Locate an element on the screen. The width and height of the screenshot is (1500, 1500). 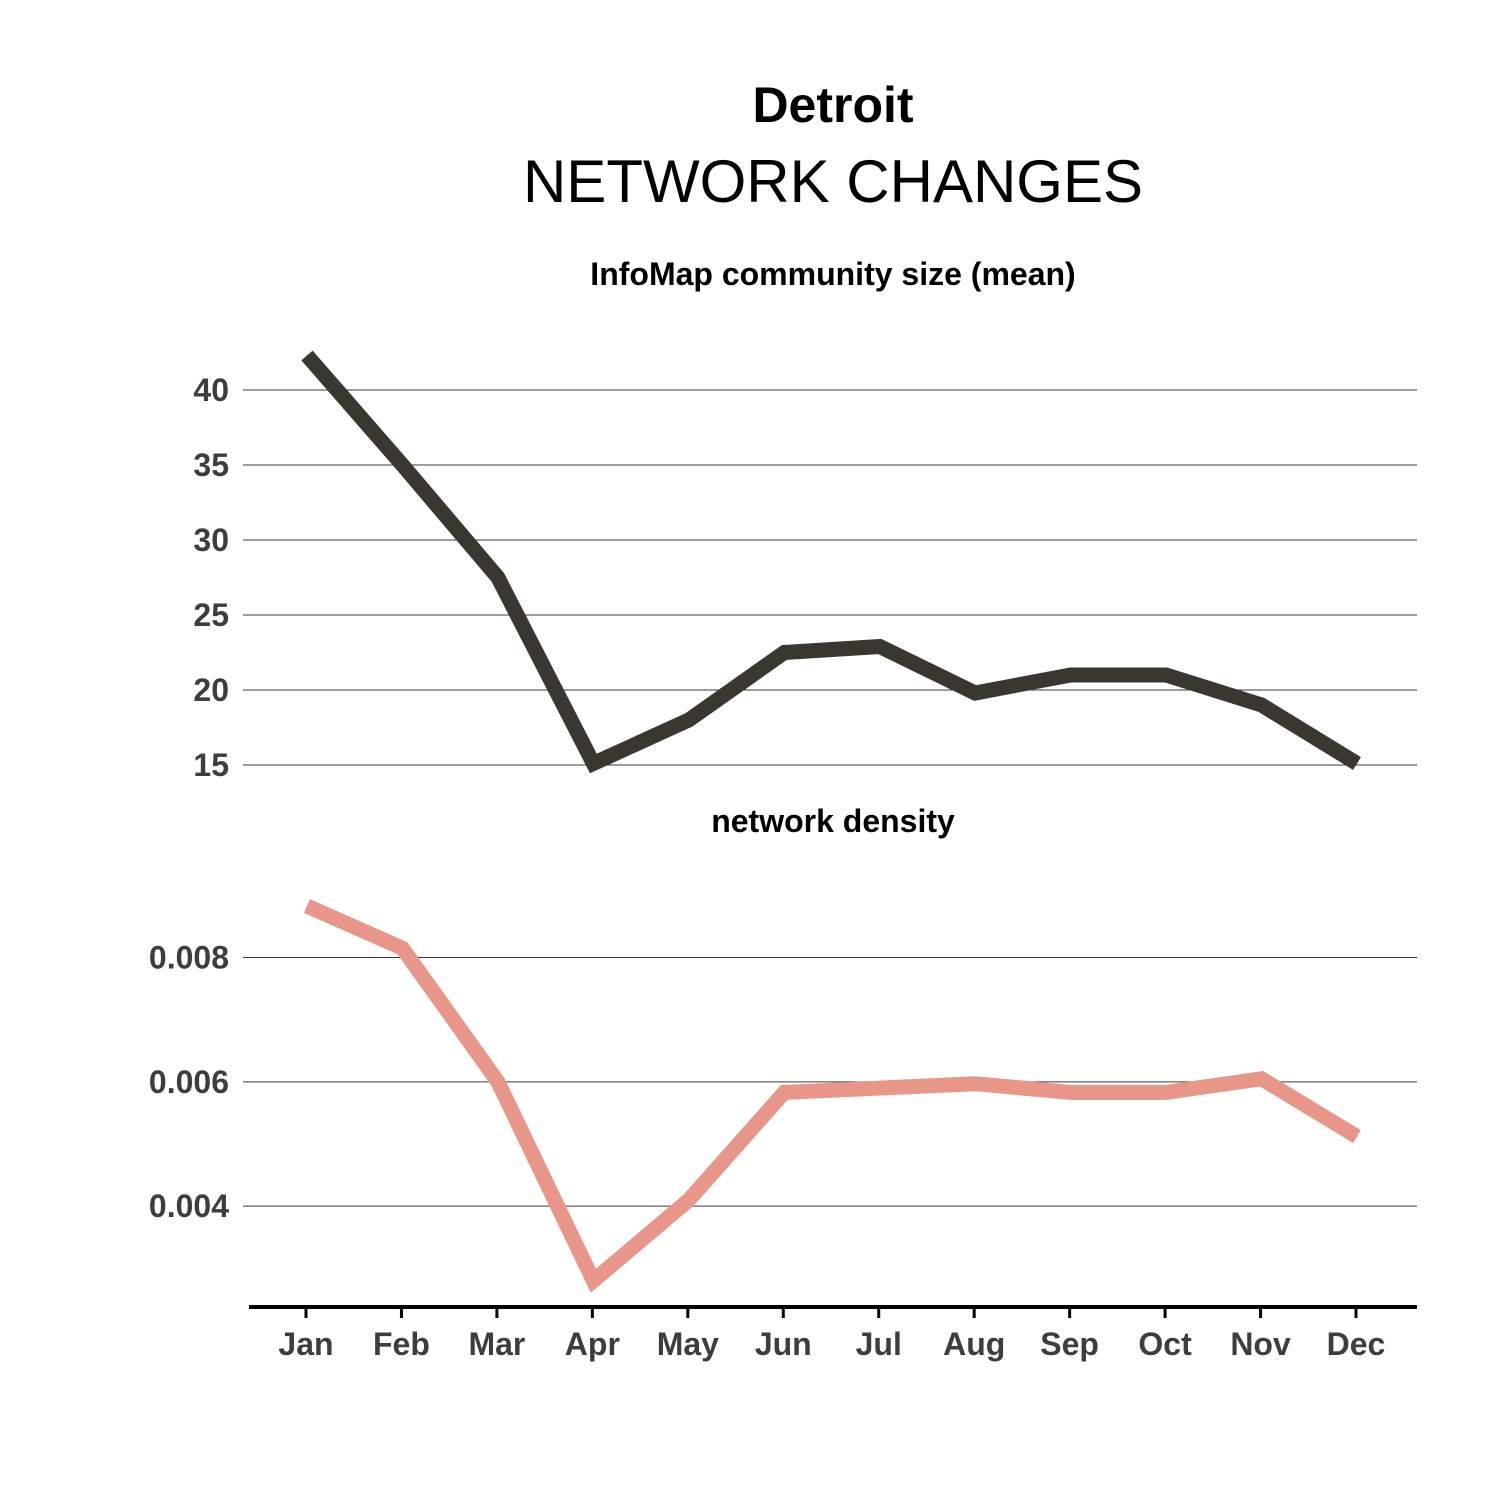
y-tick-label: 0.006 is located at coordinates (189, 1082).